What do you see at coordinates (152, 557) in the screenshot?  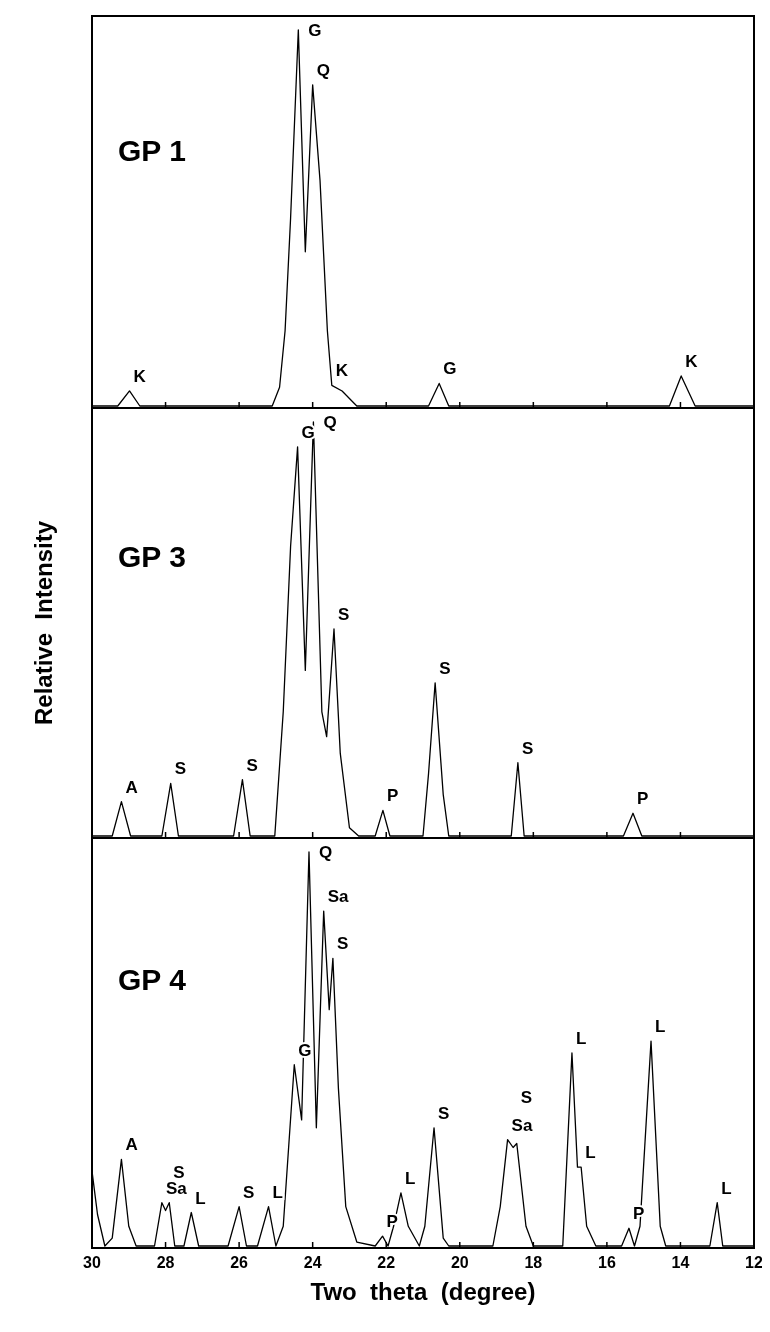 I see `text: GP 3` at bounding box center [152, 557].